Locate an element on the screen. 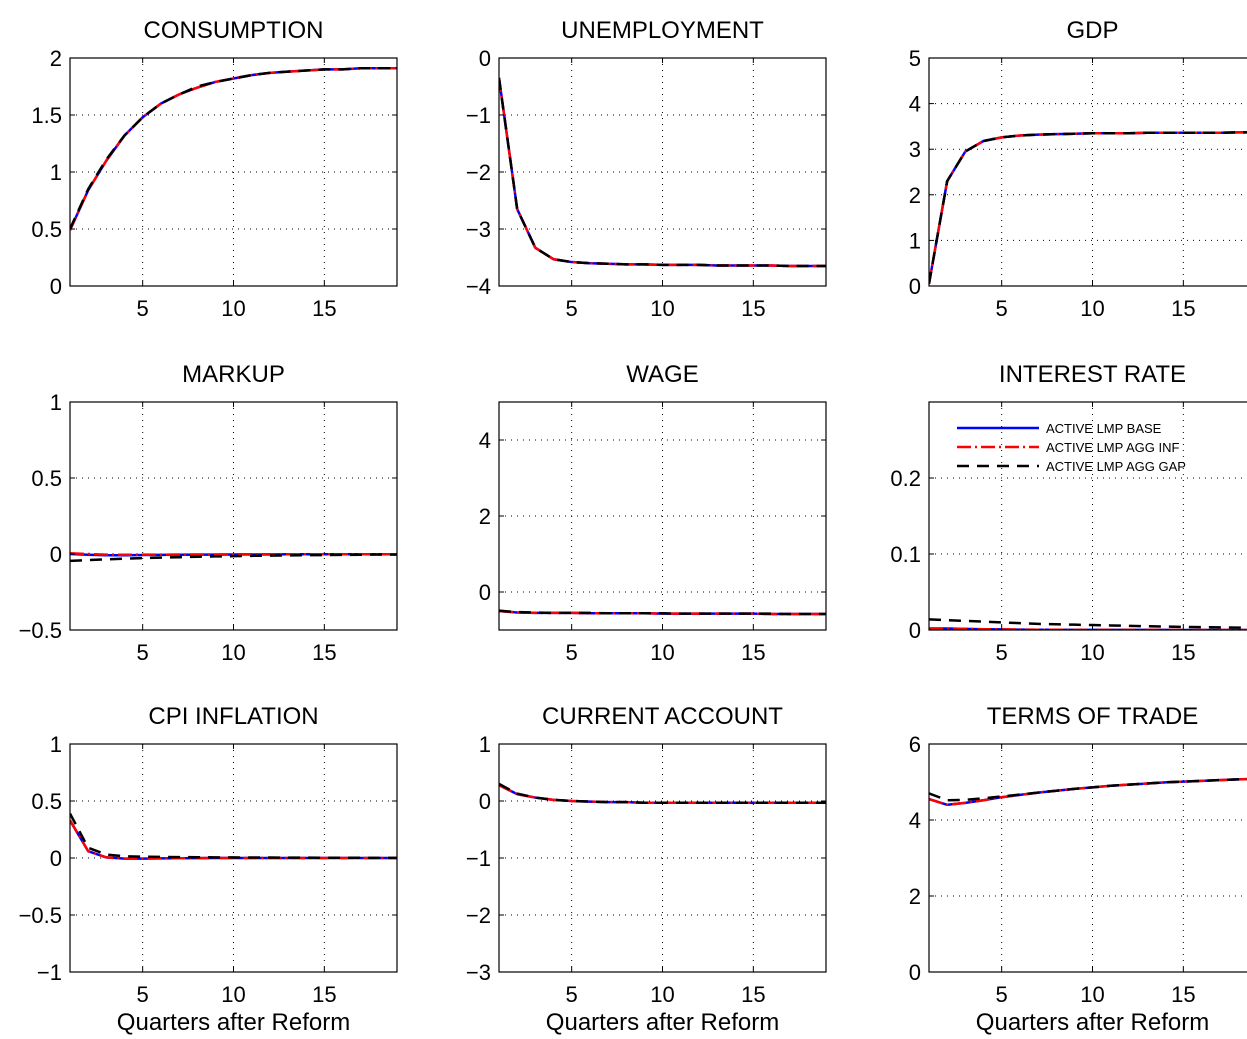  panel-markup: 5 10 15 −0.5 0 0.5 1 MARKUP is located at coordinates (208, 513).